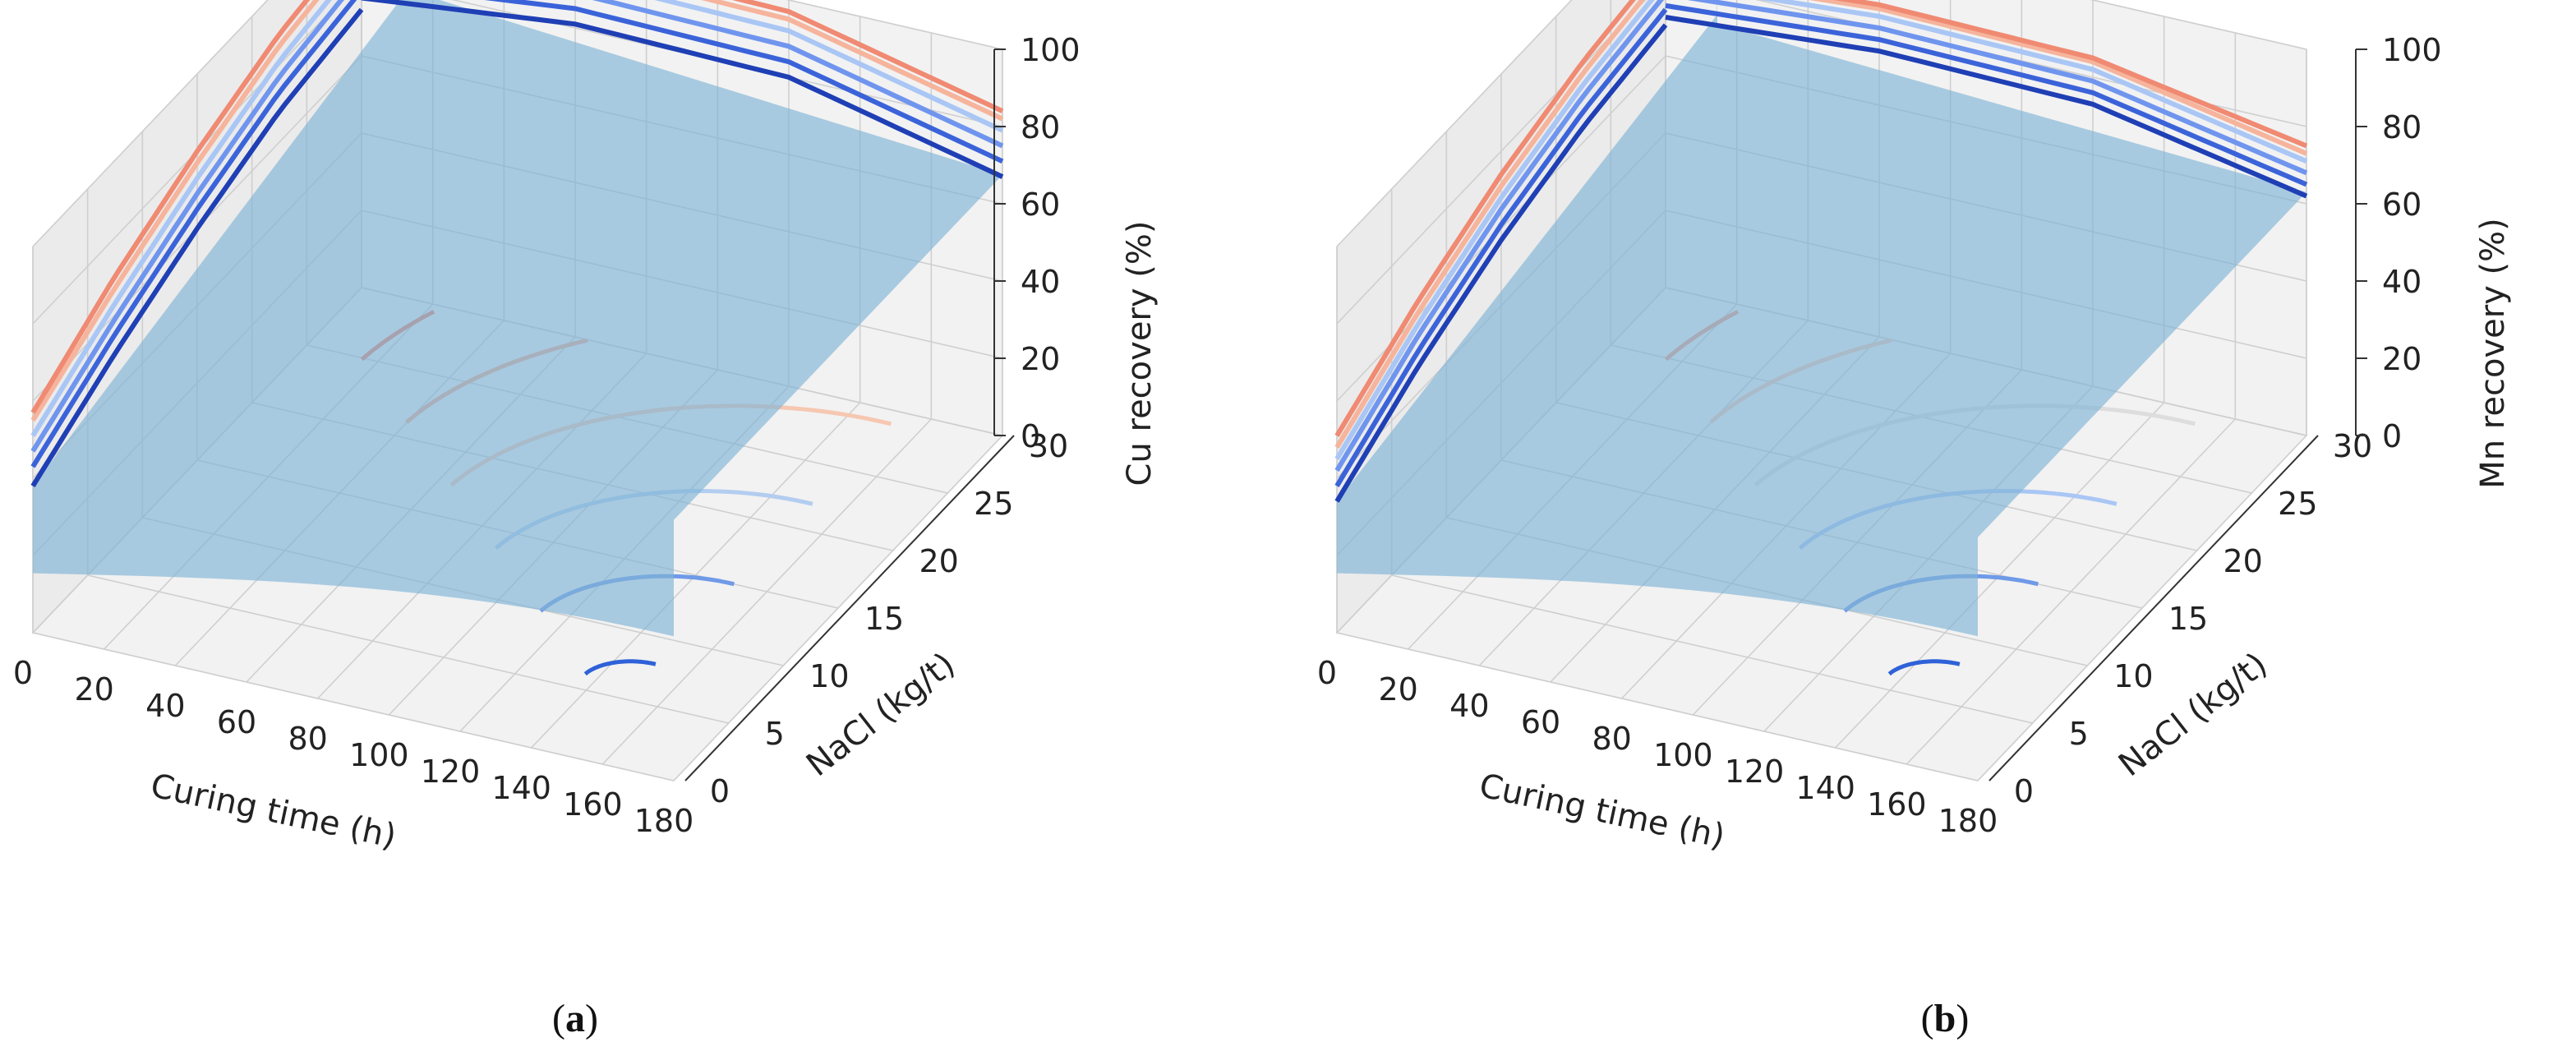  I want to click on subfigure-label: (a), so click(575, 1018).